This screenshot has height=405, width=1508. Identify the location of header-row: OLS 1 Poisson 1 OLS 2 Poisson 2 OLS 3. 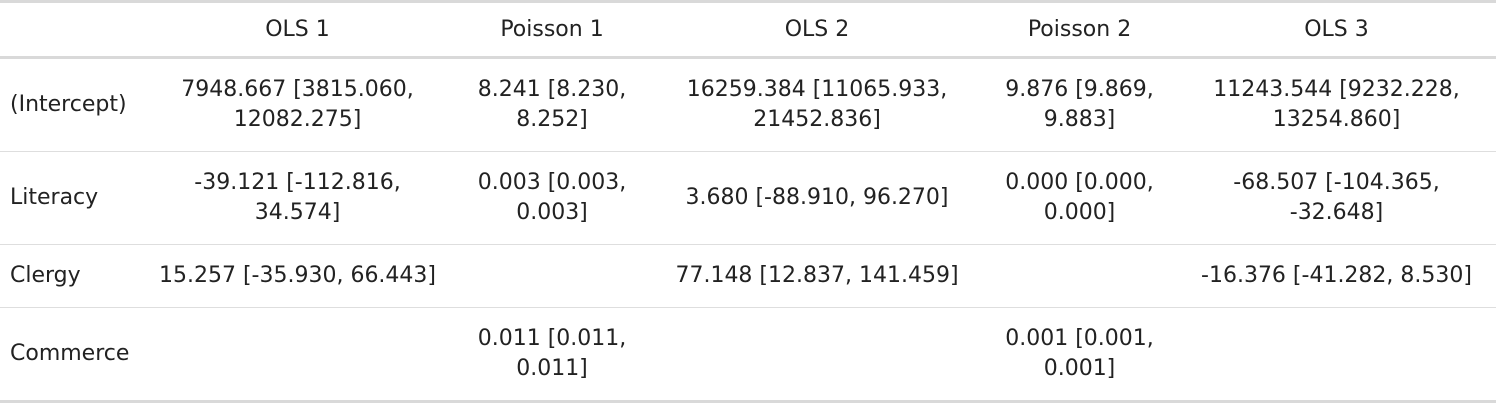
(748, 29).